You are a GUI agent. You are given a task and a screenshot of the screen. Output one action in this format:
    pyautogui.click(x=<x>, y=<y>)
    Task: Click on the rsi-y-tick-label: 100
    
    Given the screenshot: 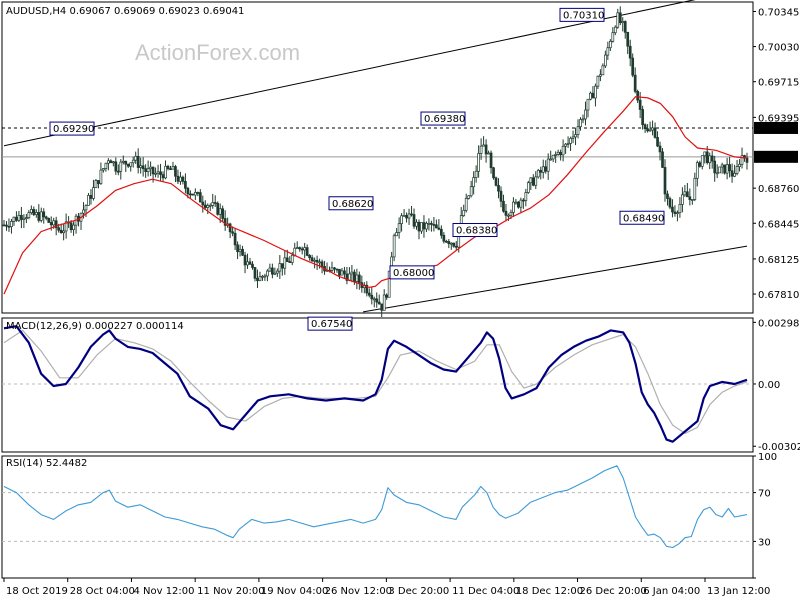 What is the action you would take?
    pyautogui.click(x=767, y=457)
    